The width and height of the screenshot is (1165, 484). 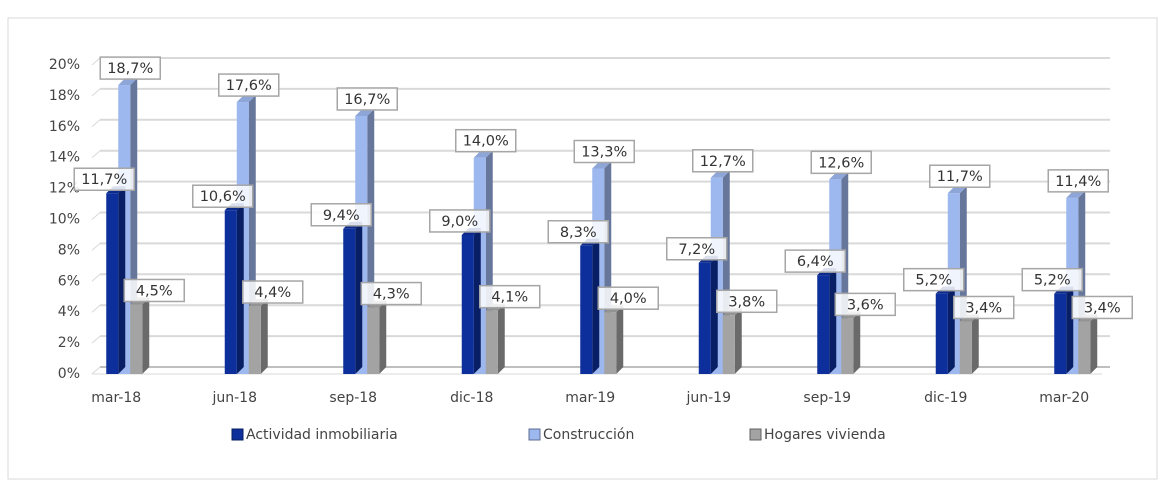 I want to click on value-label: 16,7%, so click(x=367, y=100).